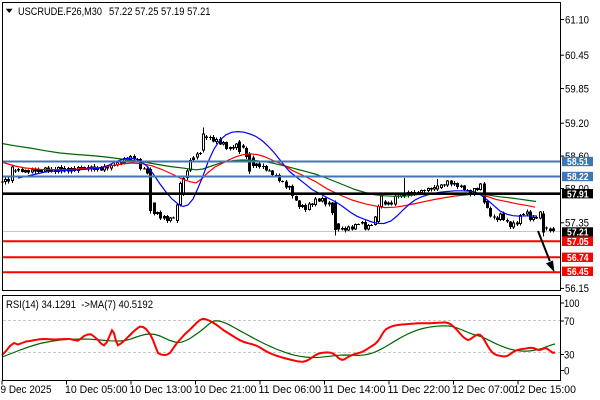 Image resolution: width=600 pixels, height=400 pixels. Describe the element at coordinates (578, 242) in the screenshot. I see `svg-text: 57.05` at that location.